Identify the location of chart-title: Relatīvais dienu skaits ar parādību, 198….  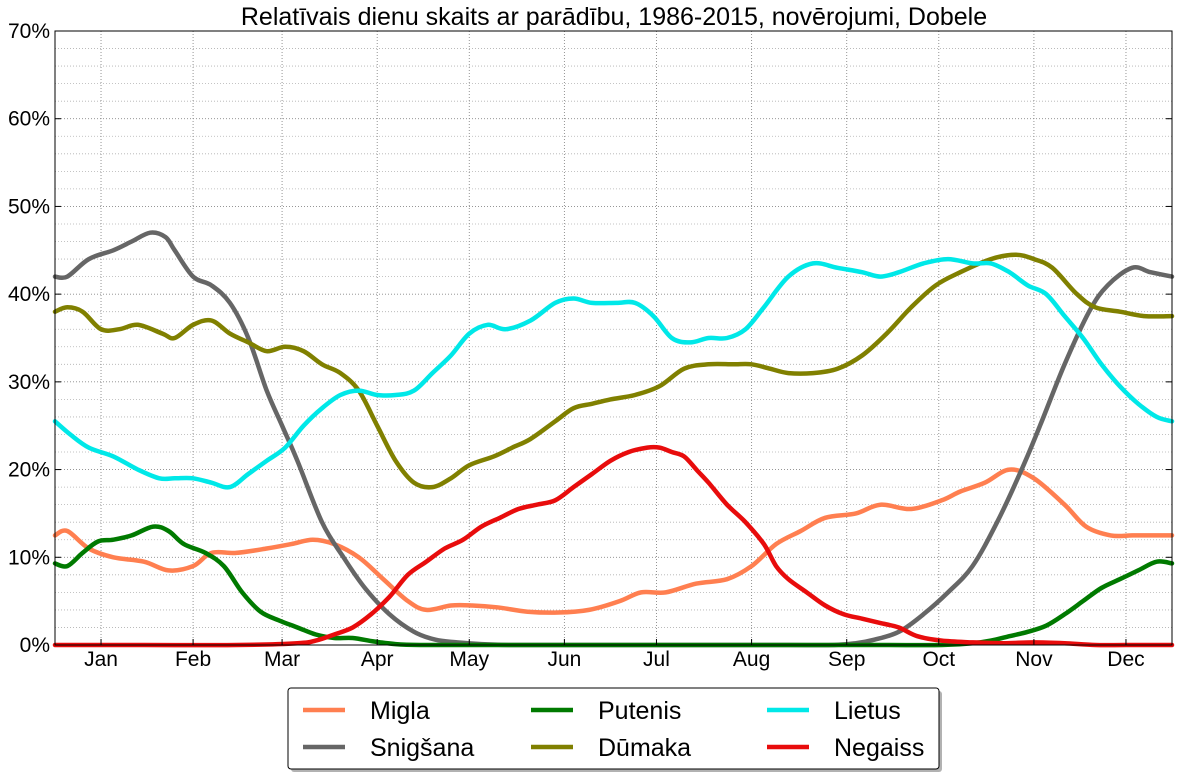
(614, 17).